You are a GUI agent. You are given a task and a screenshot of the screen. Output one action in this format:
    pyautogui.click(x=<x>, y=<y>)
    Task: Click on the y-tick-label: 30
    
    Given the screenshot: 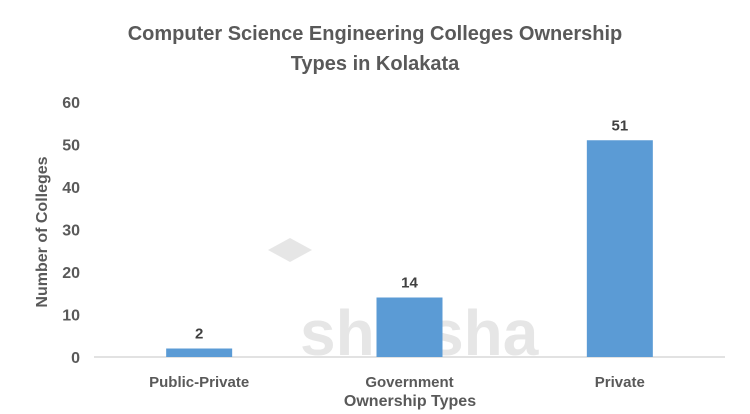 What is the action you would take?
    pyautogui.click(x=71, y=231)
    